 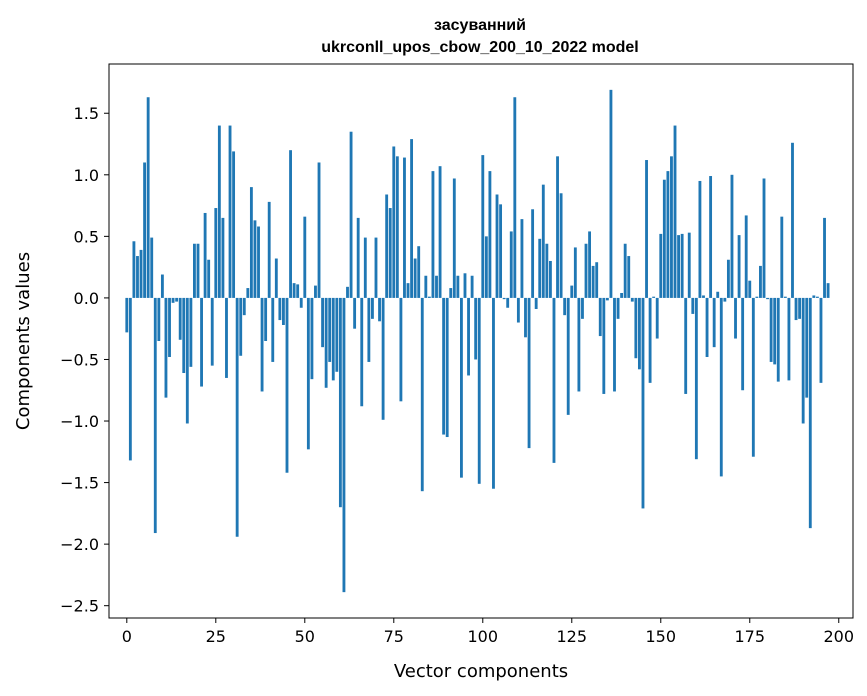 I want to click on x-tick-label: 175, so click(x=749, y=636).